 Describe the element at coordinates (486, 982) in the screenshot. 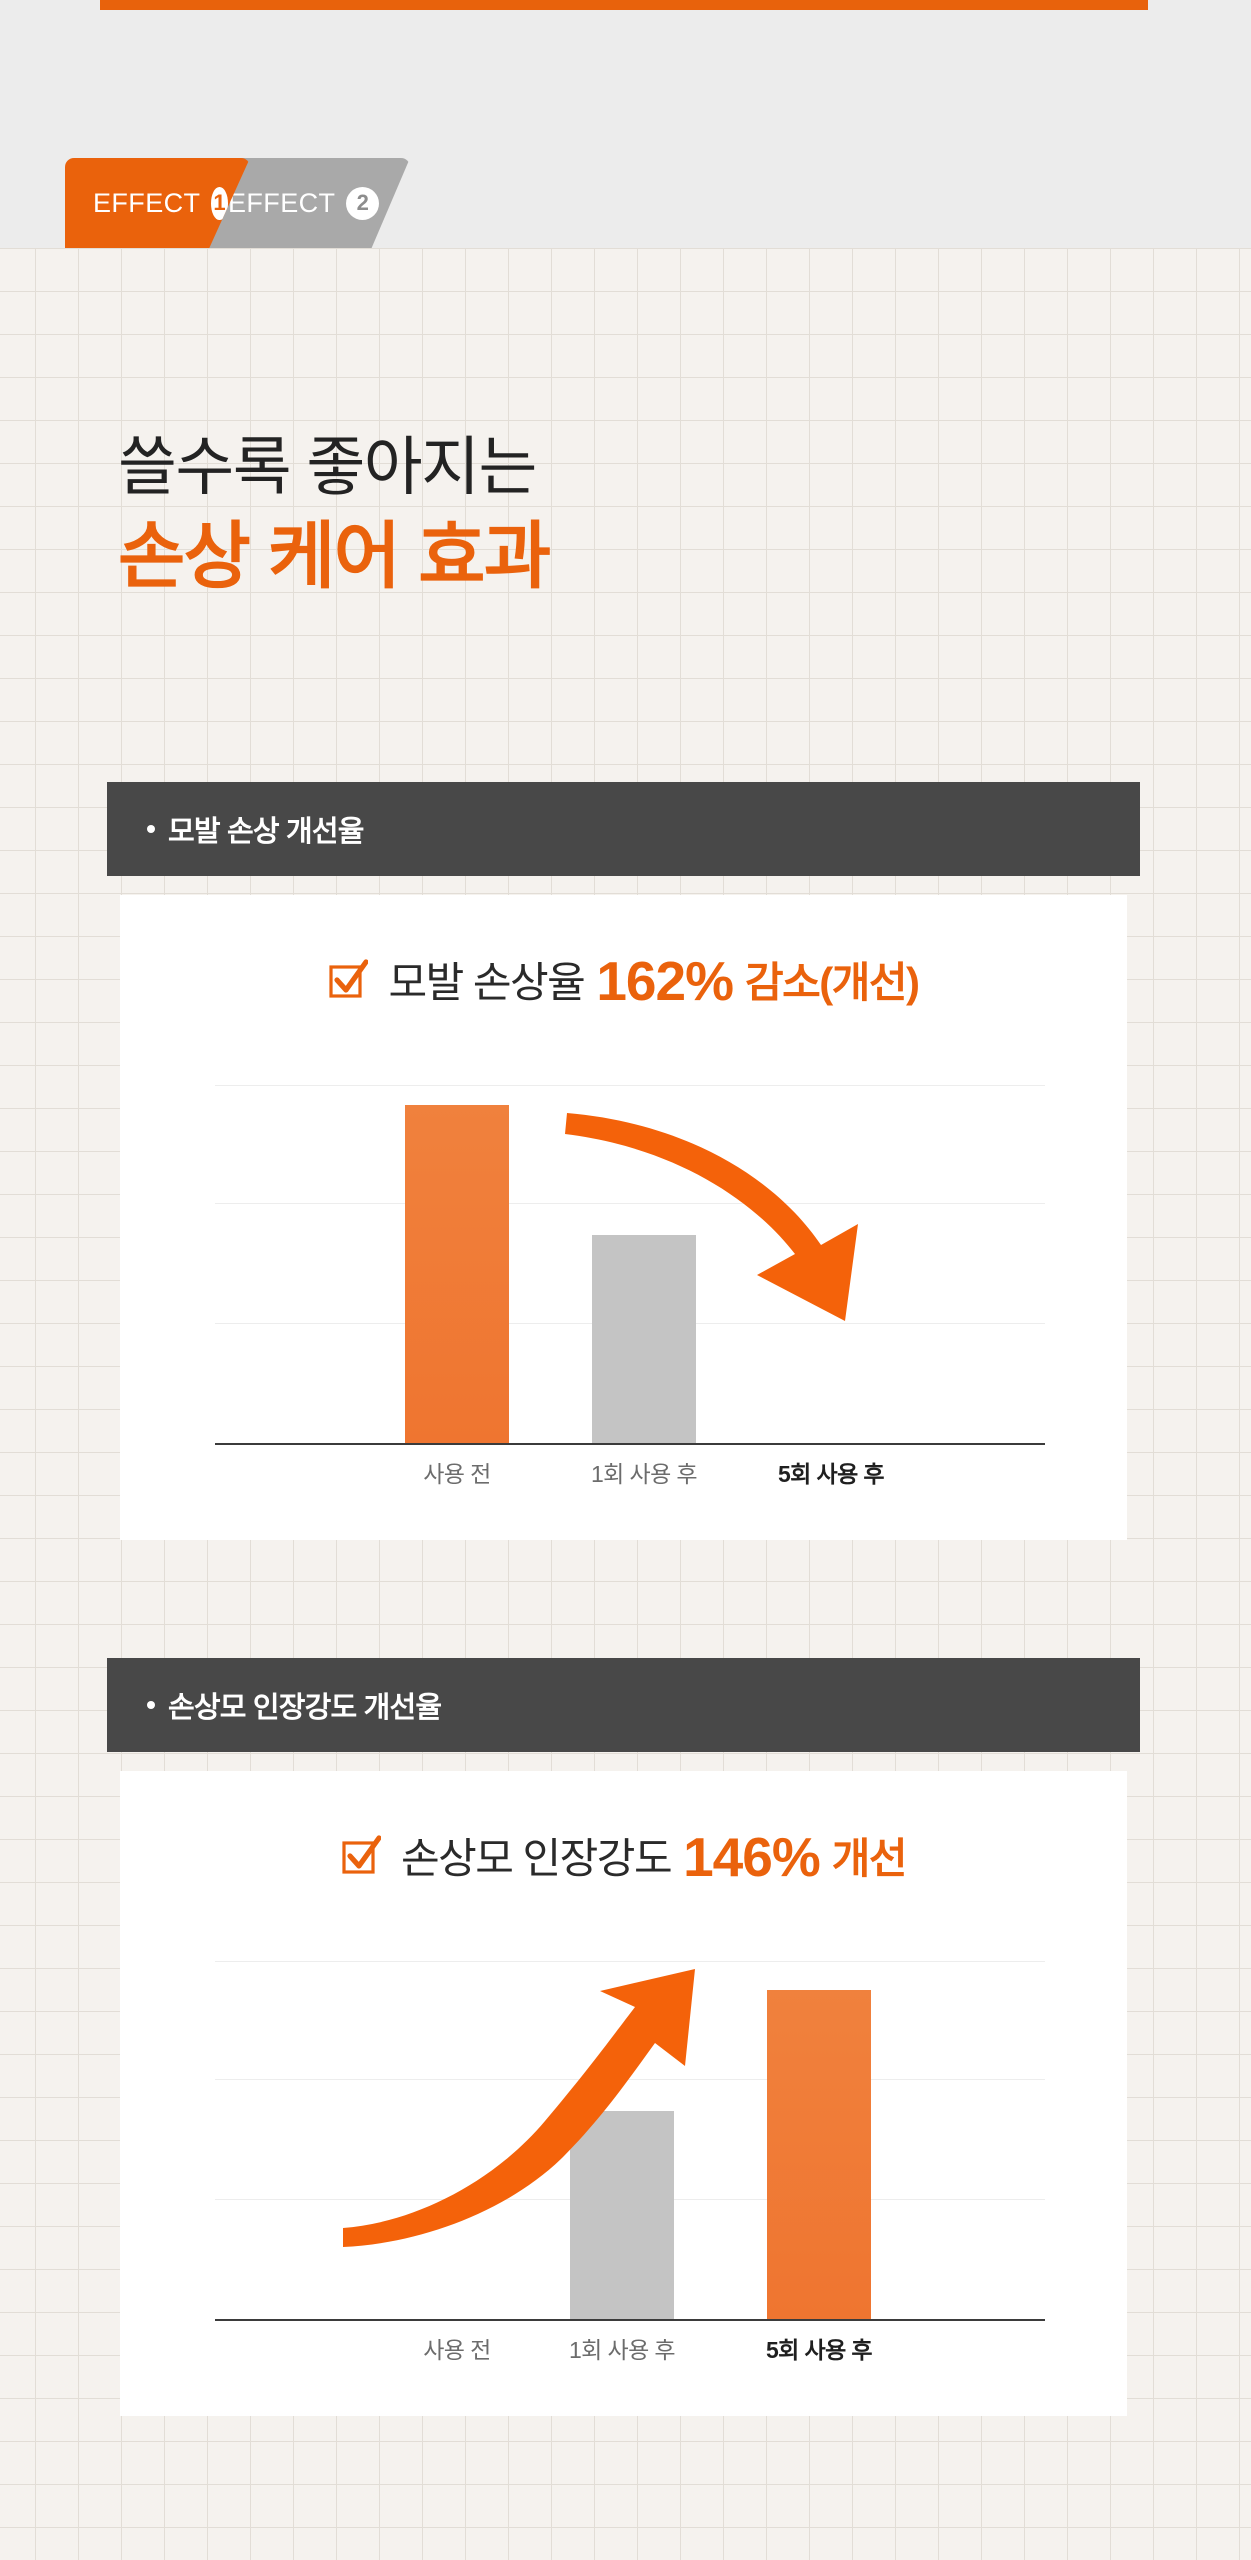

I see `stat-label: 모발 손상율` at that location.